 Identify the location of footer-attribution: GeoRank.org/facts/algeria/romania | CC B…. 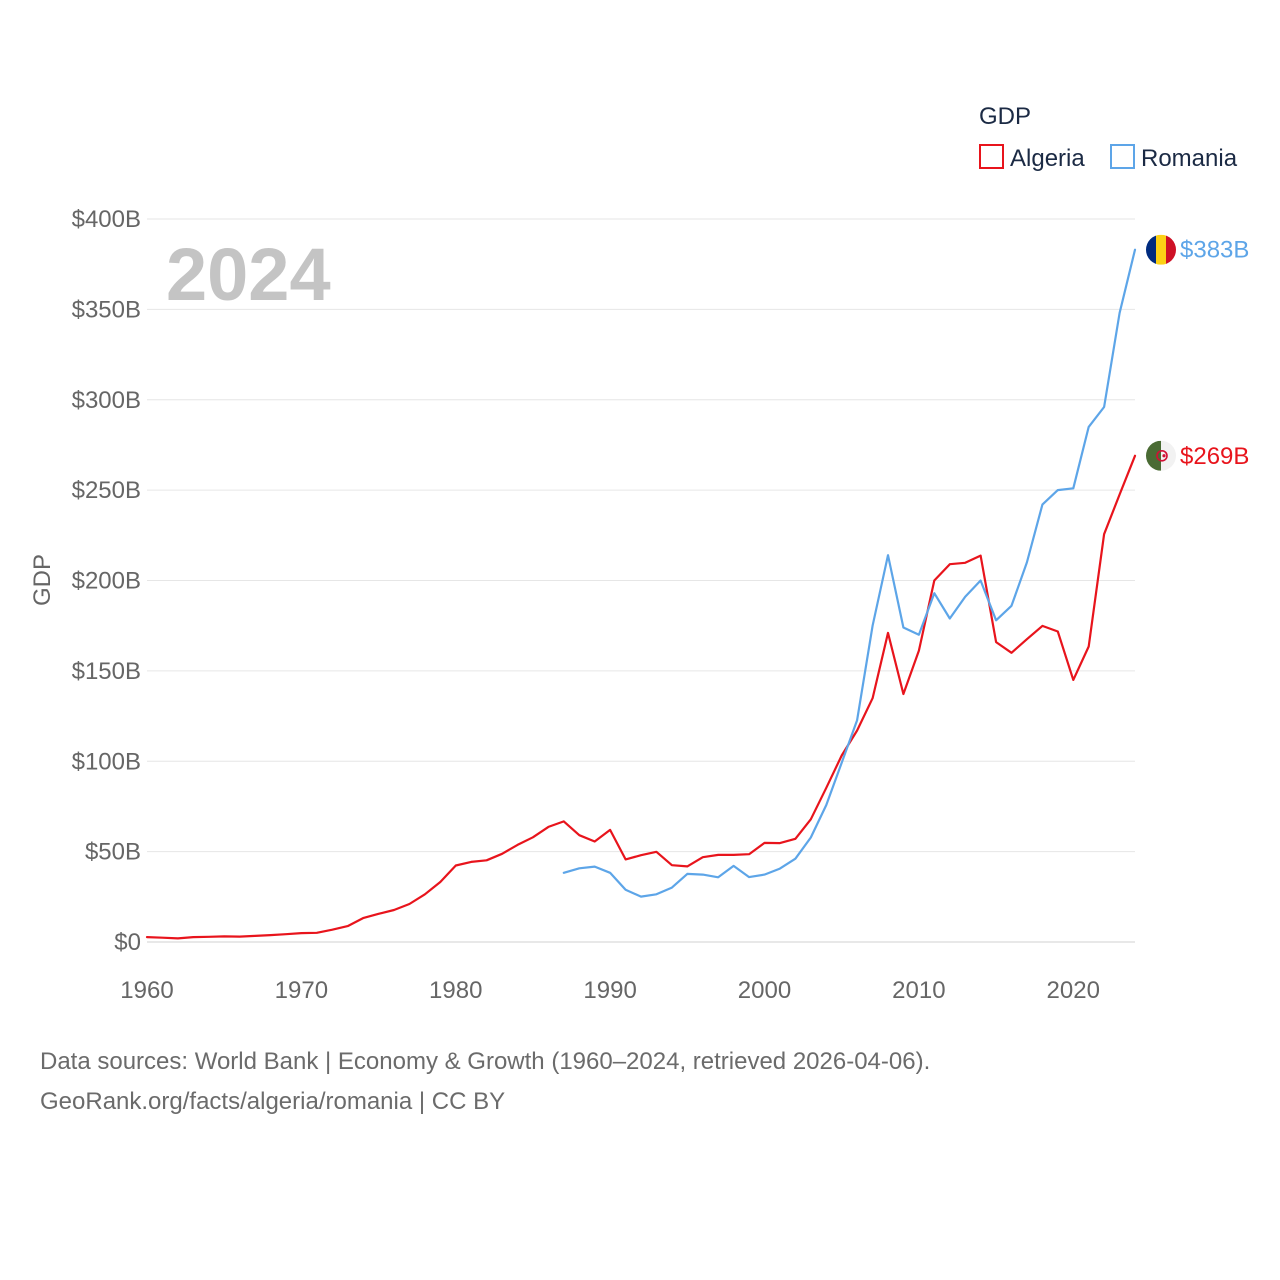
(273, 1101).